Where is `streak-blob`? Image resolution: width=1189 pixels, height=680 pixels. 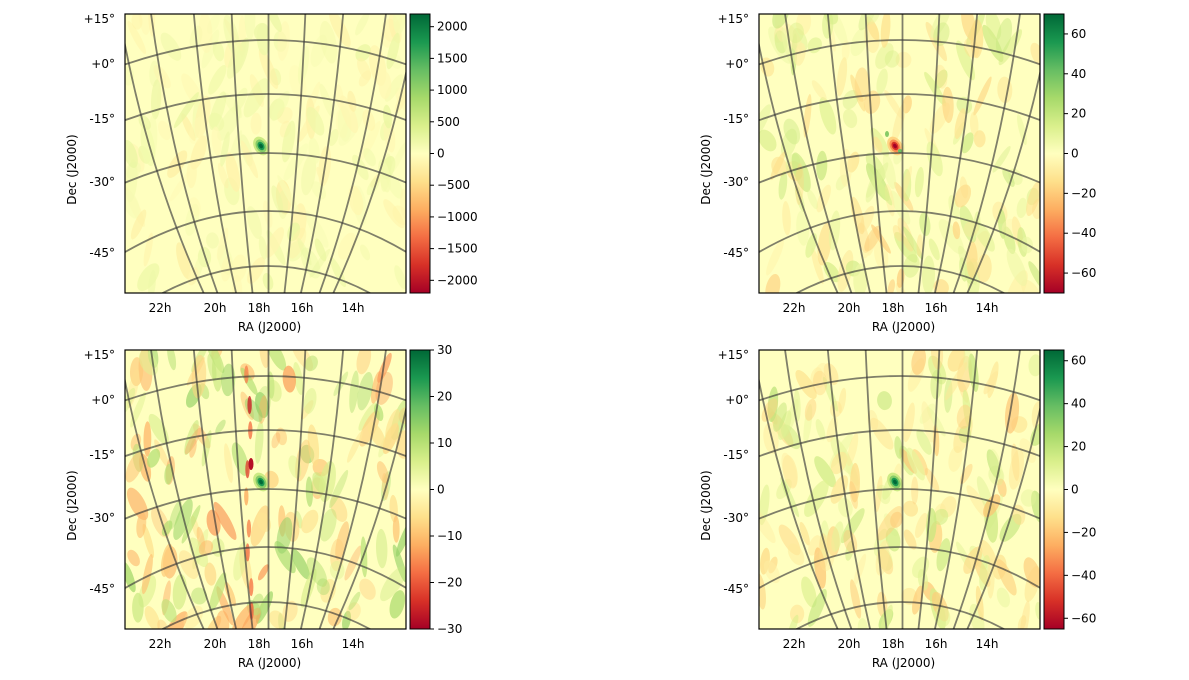
streak-blob is located at coordinates (249, 405).